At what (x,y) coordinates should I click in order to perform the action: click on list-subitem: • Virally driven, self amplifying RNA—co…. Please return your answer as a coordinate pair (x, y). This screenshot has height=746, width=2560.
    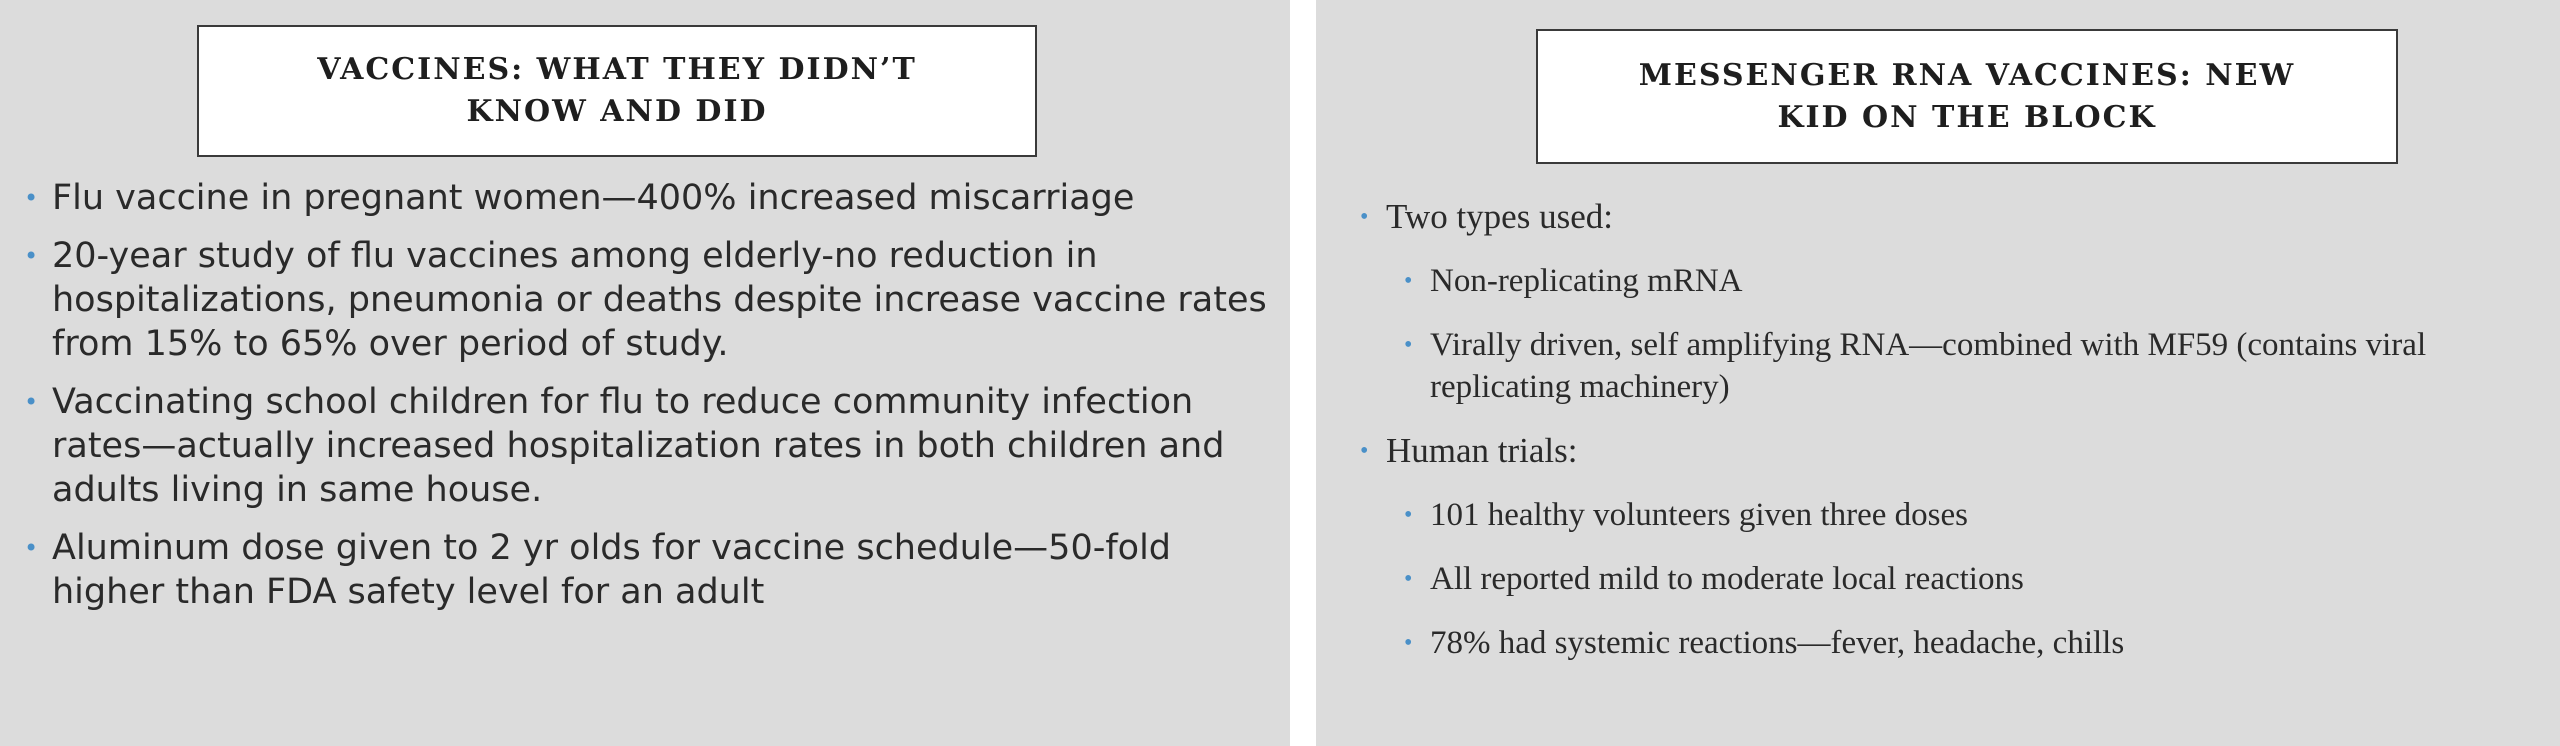
    Looking at the image, I should click on (1977, 366).